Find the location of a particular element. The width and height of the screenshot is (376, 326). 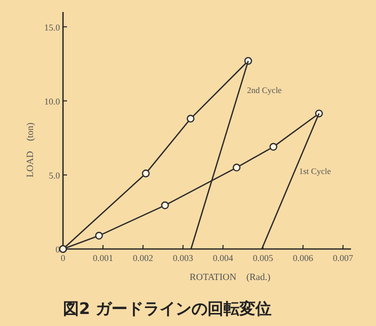

x-tick-label: 0.006 is located at coordinates (303, 258).